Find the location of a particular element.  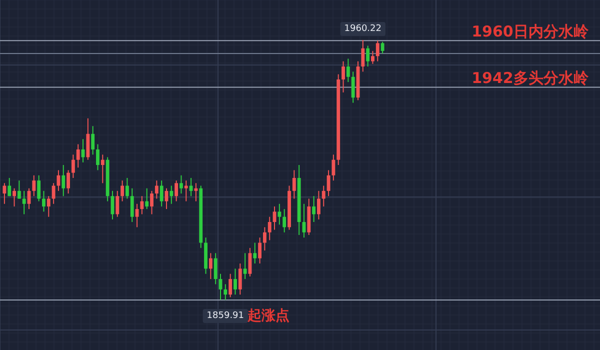

ref-line-label: 1859.91 is located at coordinates (225, 316).